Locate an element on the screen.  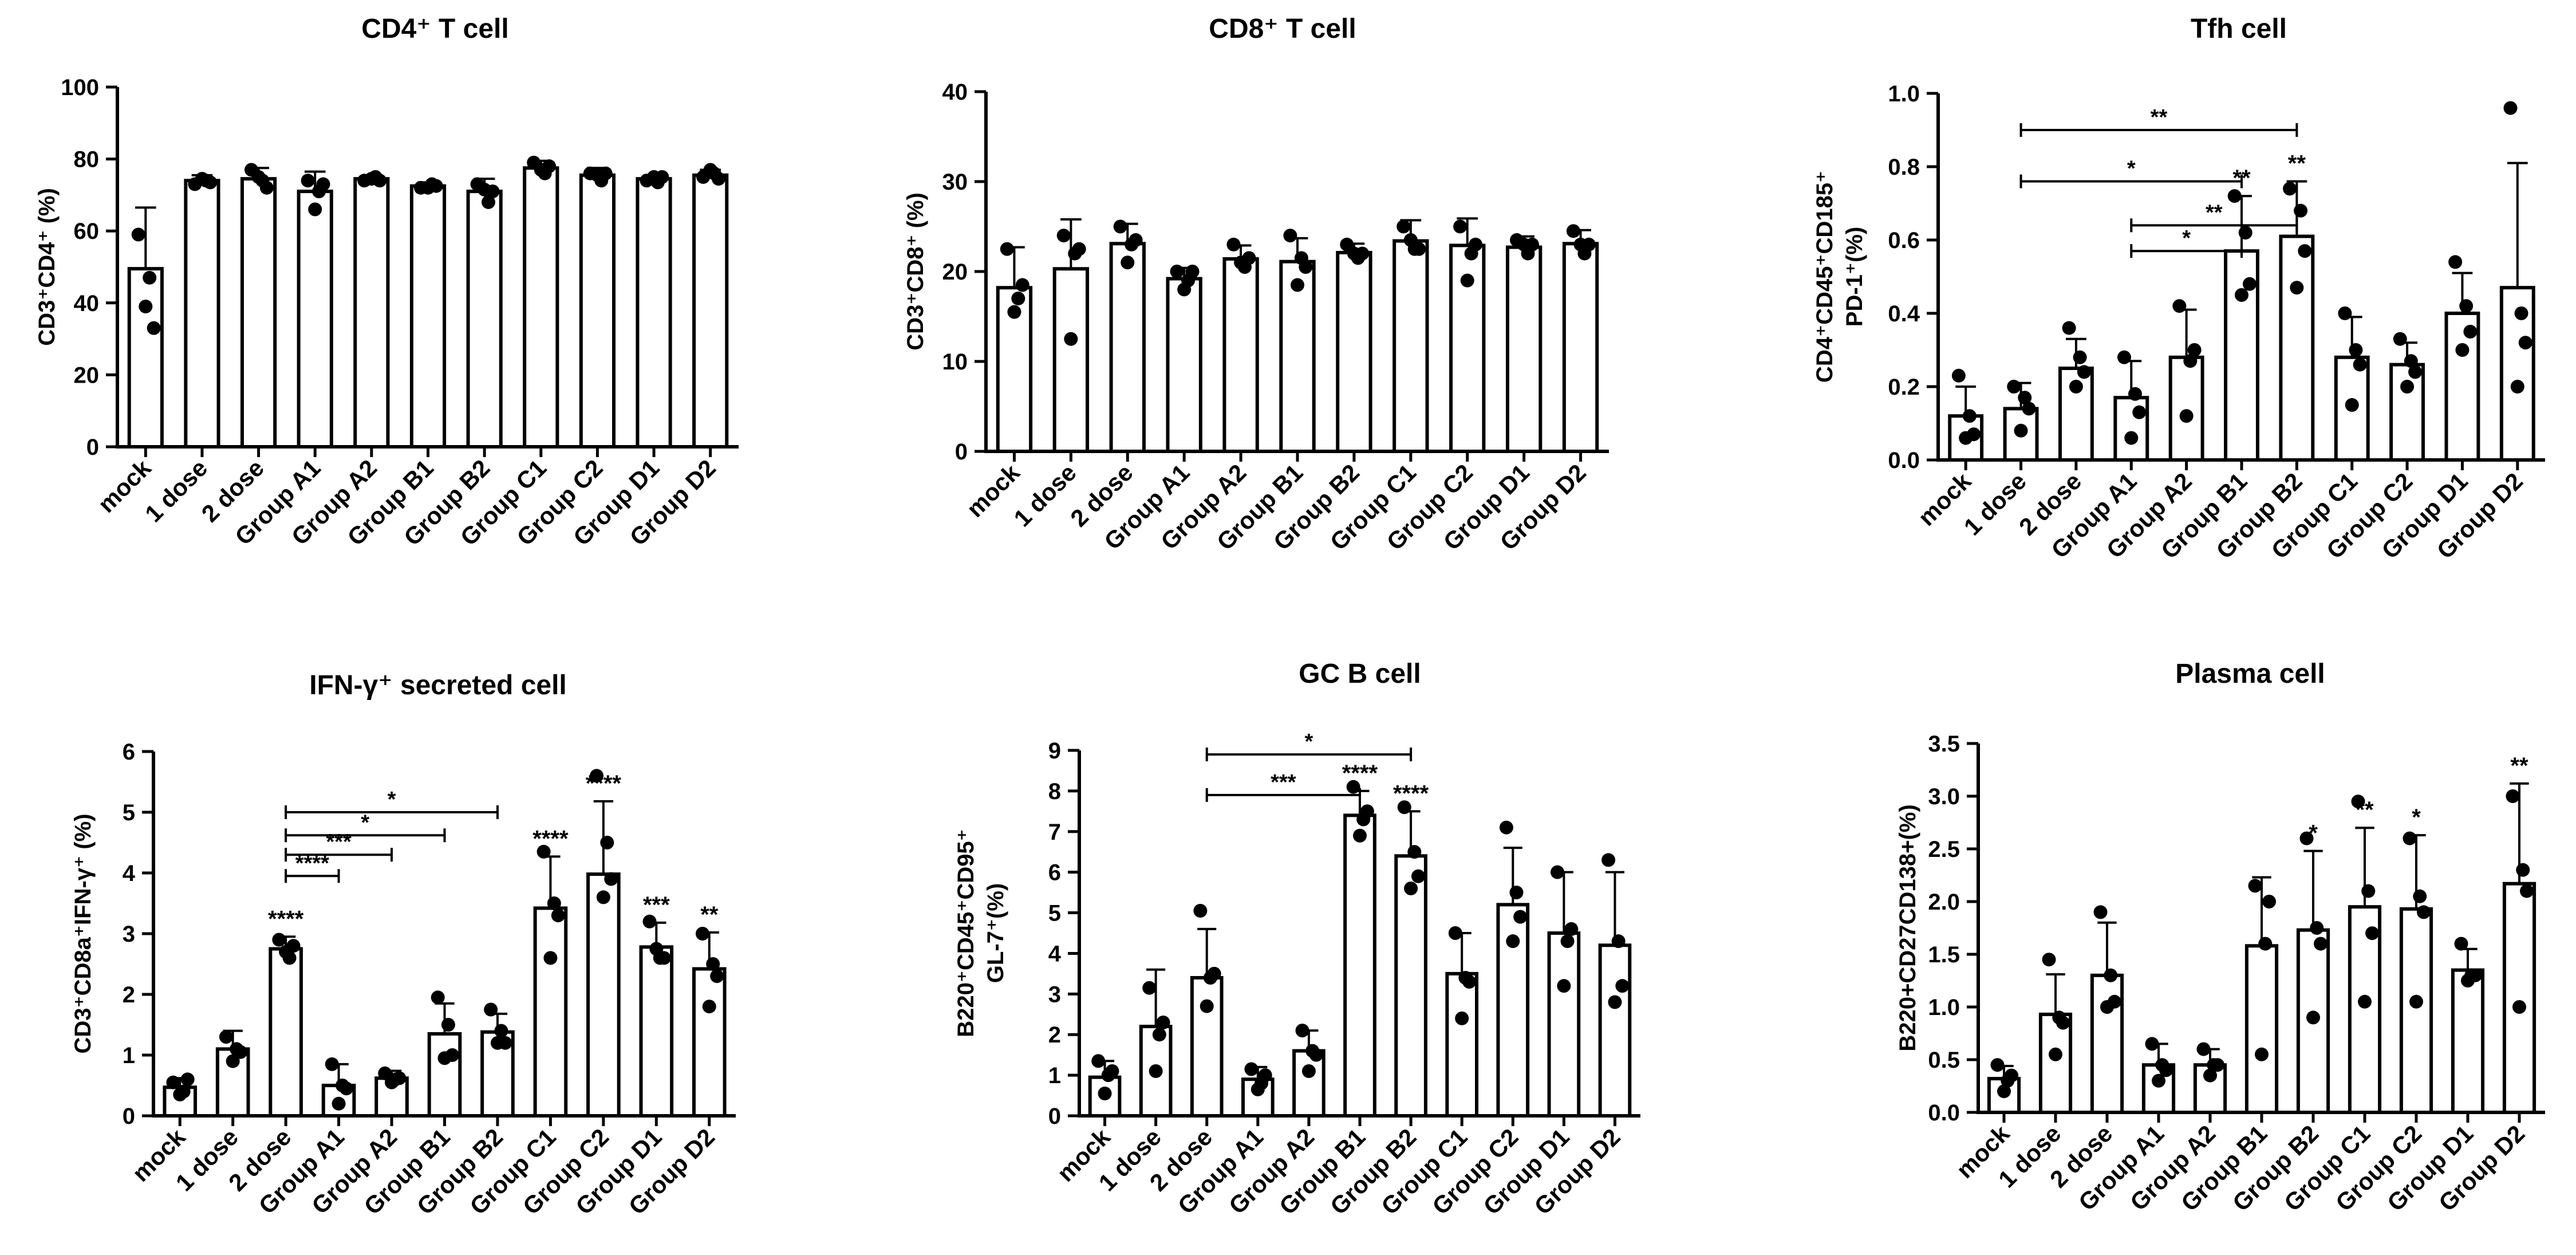
y-tick-label: 5 is located at coordinates (129, 812).